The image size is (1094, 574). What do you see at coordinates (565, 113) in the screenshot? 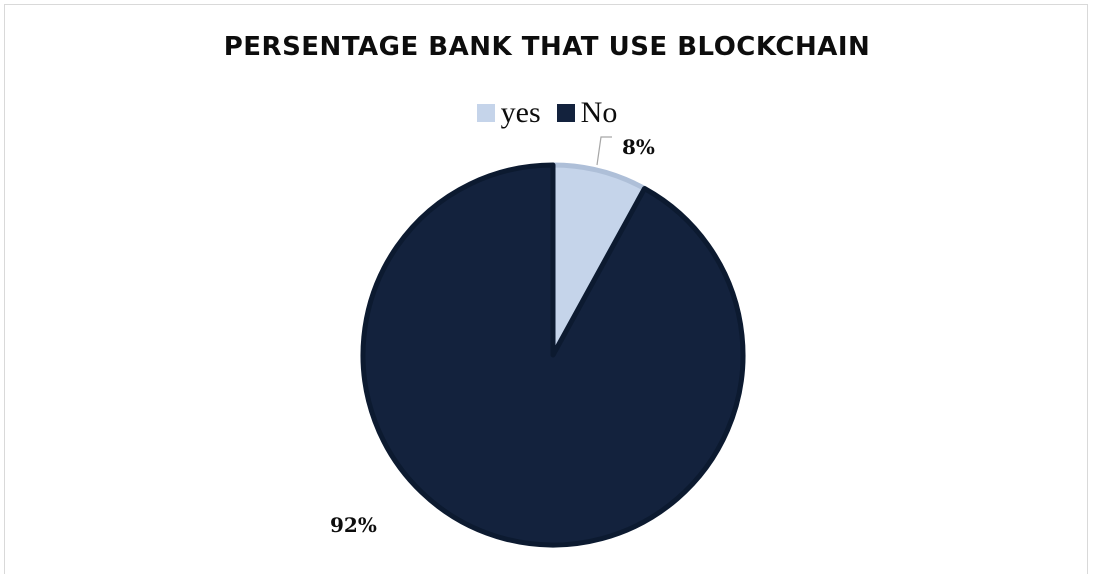
I see `legend-swatch-no` at bounding box center [565, 113].